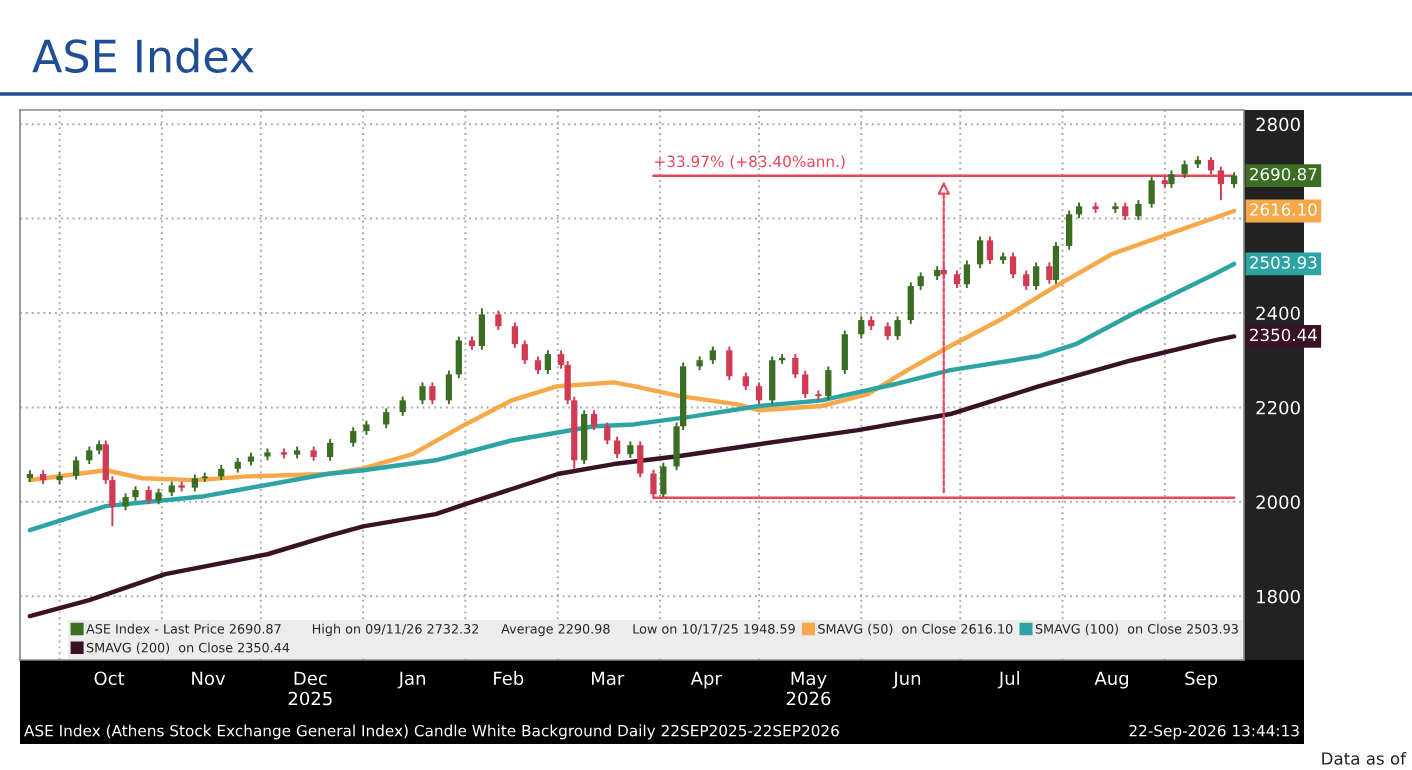 This screenshot has height=770, width=1412. What do you see at coordinates (1278, 313) in the screenshot?
I see `y-tick-label: 2400` at bounding box center [1278, 313].